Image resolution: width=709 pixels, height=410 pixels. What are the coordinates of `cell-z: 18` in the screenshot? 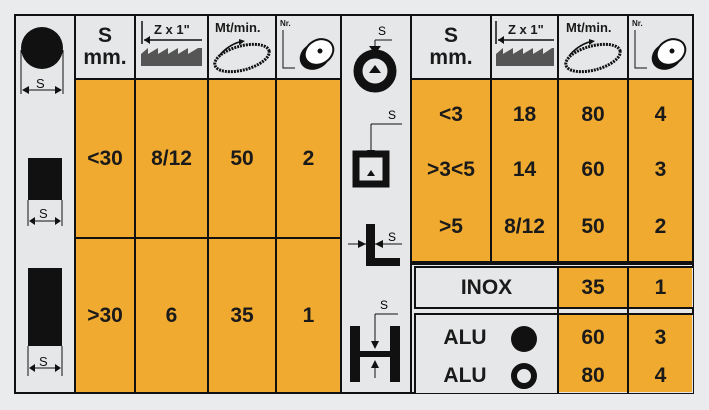 It's located at (524, 114).